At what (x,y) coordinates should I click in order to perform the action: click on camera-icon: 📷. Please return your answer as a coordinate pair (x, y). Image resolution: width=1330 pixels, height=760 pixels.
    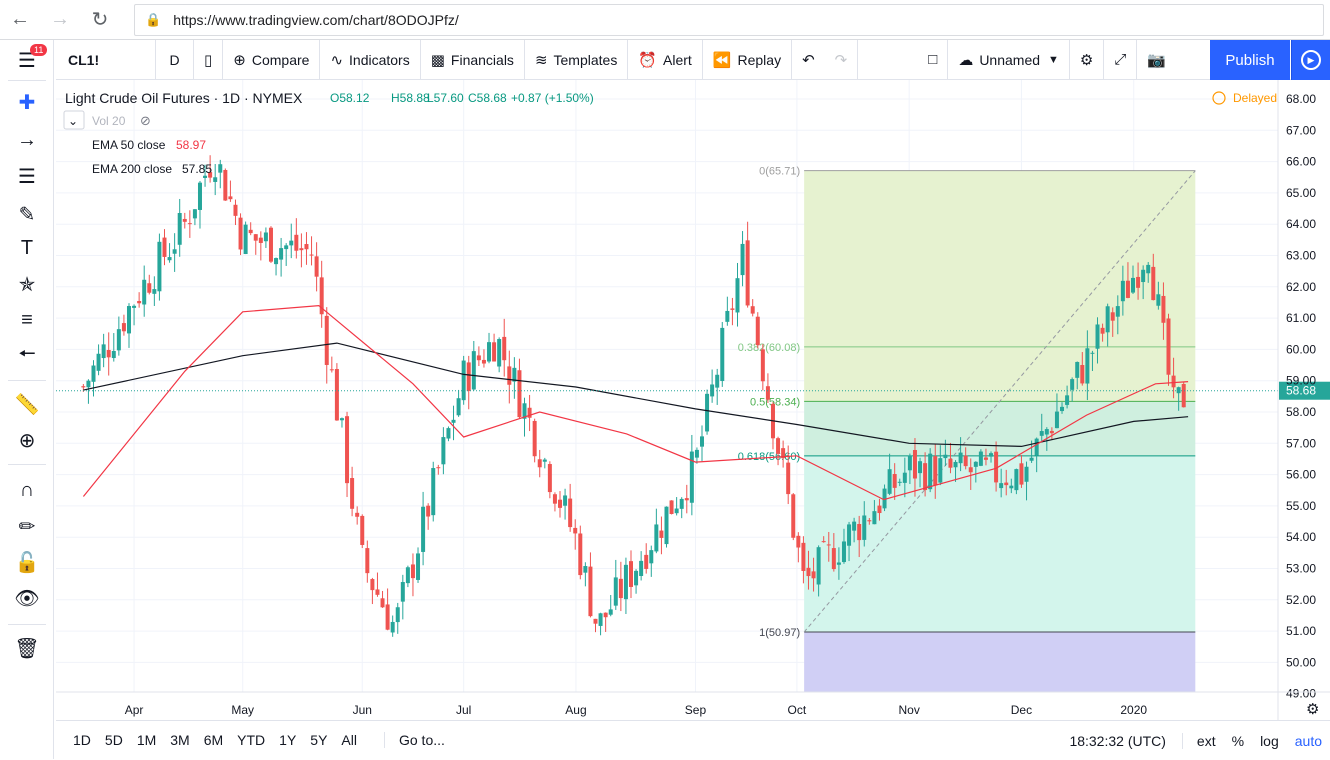
    Looking at the image, I should click on (1157, 60).